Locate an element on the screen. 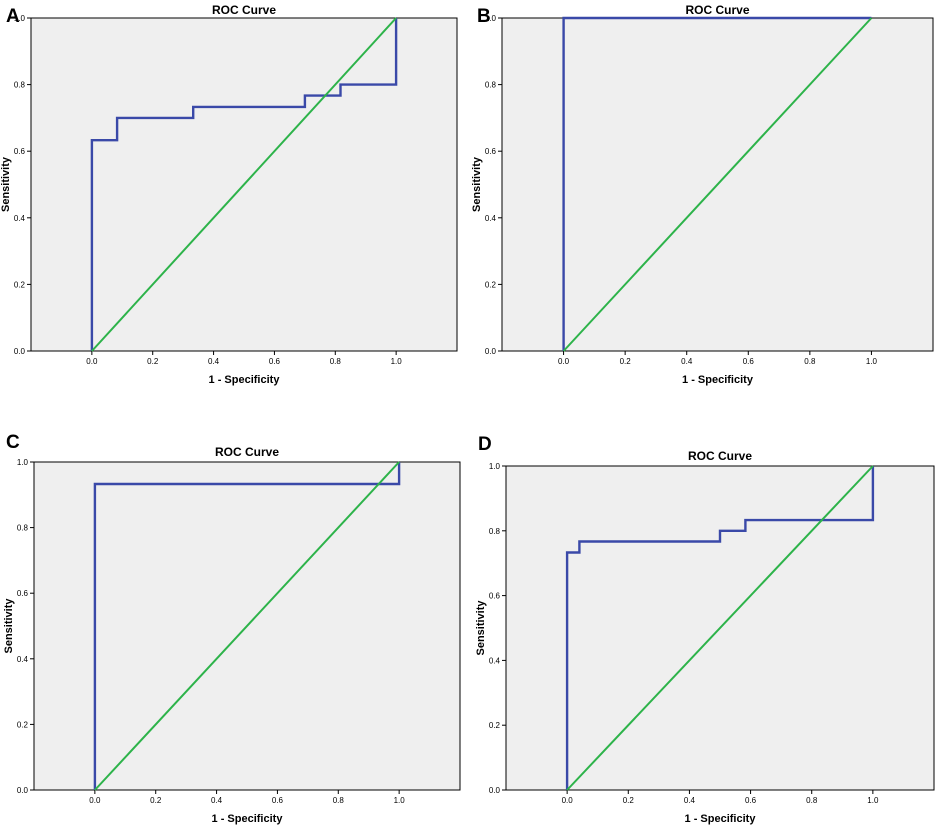 The height and width of the screenshot is (828, 941). roc-curve-d is located at coordinates (720, 628).